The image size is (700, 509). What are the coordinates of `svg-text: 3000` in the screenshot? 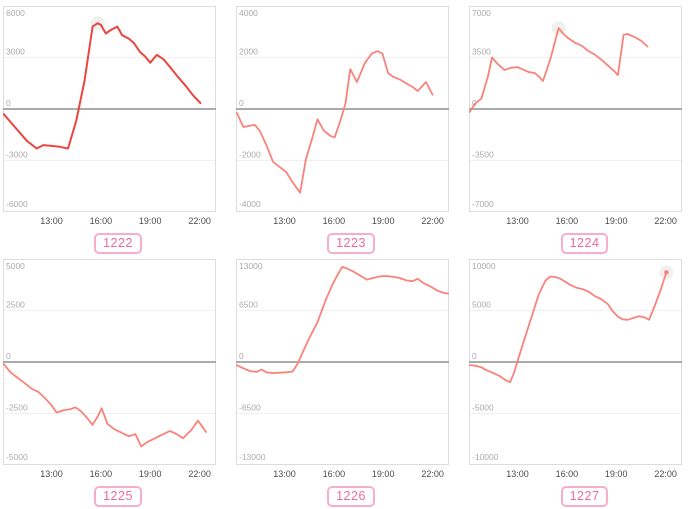 It's located at (15, 52).